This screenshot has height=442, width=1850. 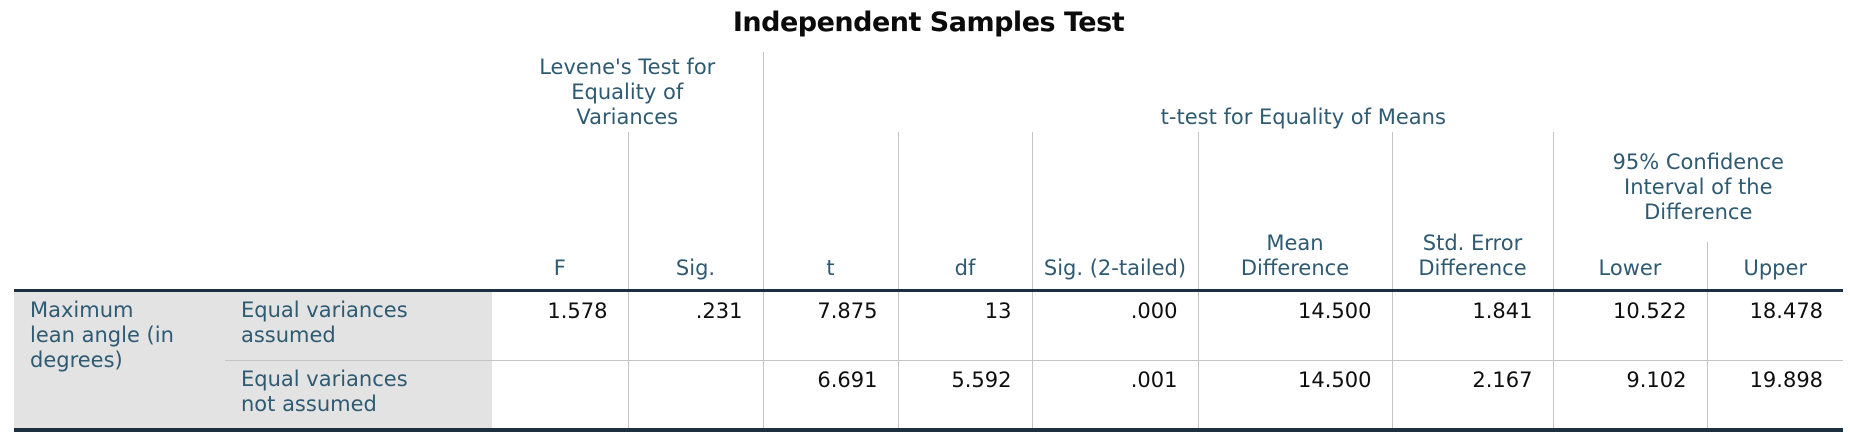 I want to click on cell-upper: 18.478, so click(x=1786, y=310).